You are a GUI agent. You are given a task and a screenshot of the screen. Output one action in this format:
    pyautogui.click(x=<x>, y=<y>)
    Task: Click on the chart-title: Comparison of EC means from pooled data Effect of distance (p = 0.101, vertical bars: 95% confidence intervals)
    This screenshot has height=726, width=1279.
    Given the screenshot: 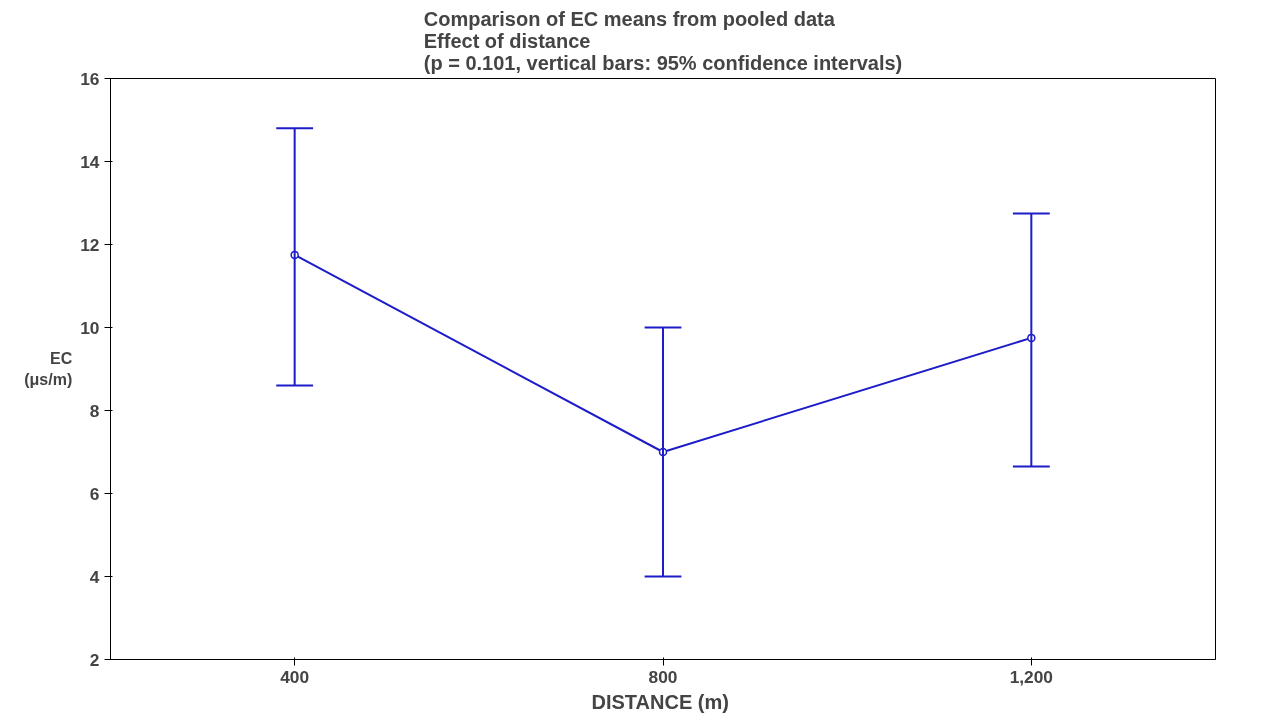 What is the action you would take?
    pyautogui.click(x=663, y=40)
    